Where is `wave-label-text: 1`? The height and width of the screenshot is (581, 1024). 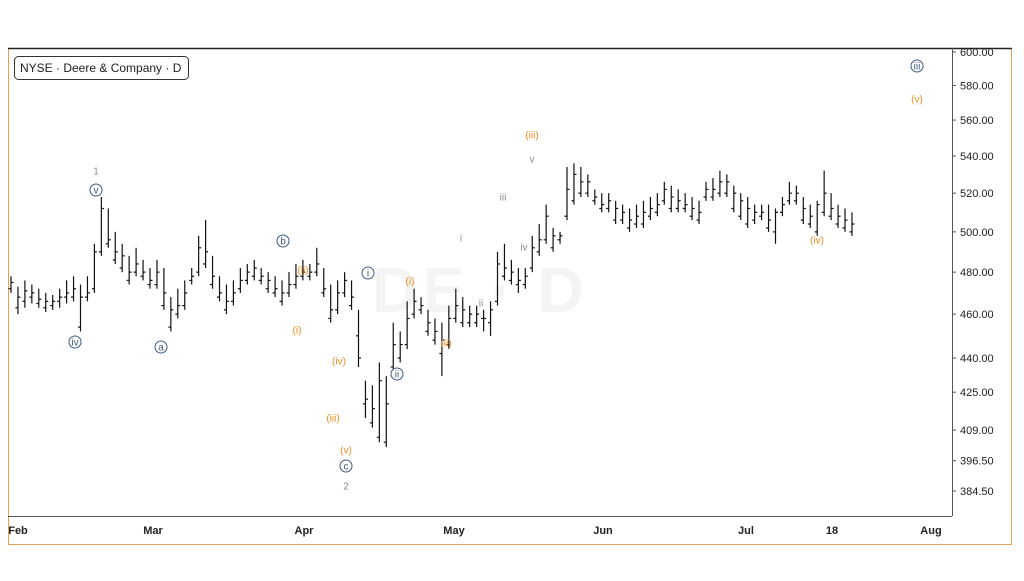
wave-label-text: 1 is located at coordinates (96, 172).